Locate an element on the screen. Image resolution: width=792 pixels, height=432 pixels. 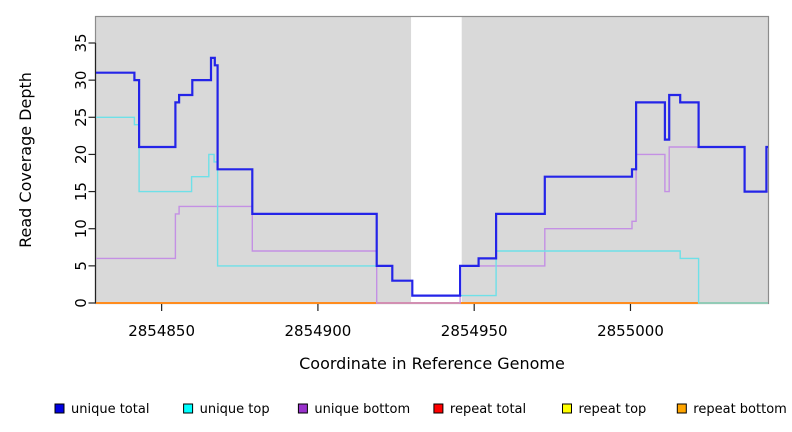
legend-swatch-repeat-top is located at coordinates (567, 408).